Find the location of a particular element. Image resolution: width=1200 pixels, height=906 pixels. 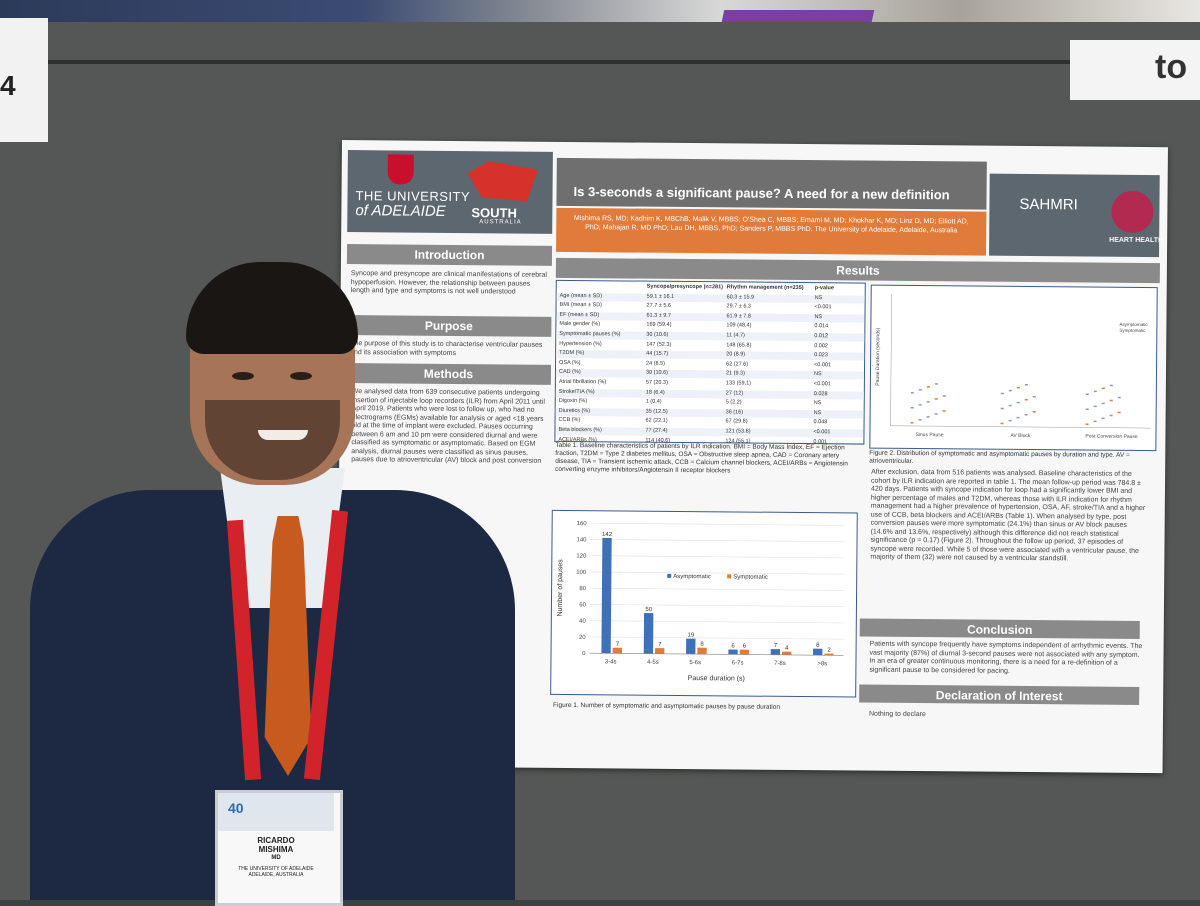

legend-label: Symptomatic is located at coordinates (750, 577).